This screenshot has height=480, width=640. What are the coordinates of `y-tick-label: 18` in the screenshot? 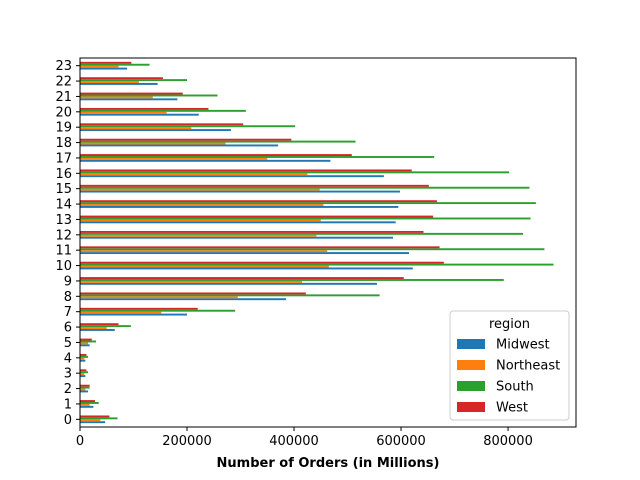 It's located at (63, 143).